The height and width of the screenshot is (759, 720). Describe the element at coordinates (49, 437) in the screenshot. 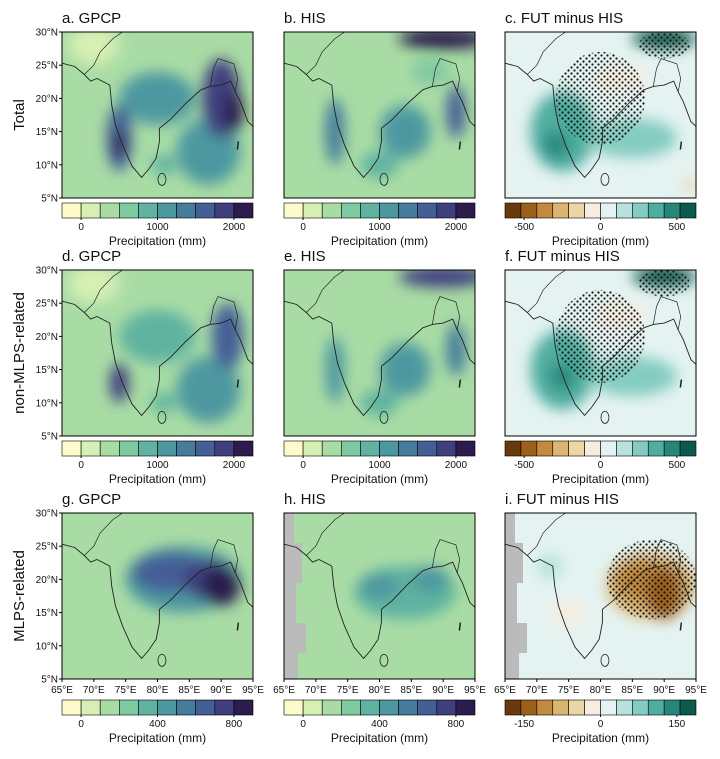

I see `lat-tick-label: 5°N` at that location.